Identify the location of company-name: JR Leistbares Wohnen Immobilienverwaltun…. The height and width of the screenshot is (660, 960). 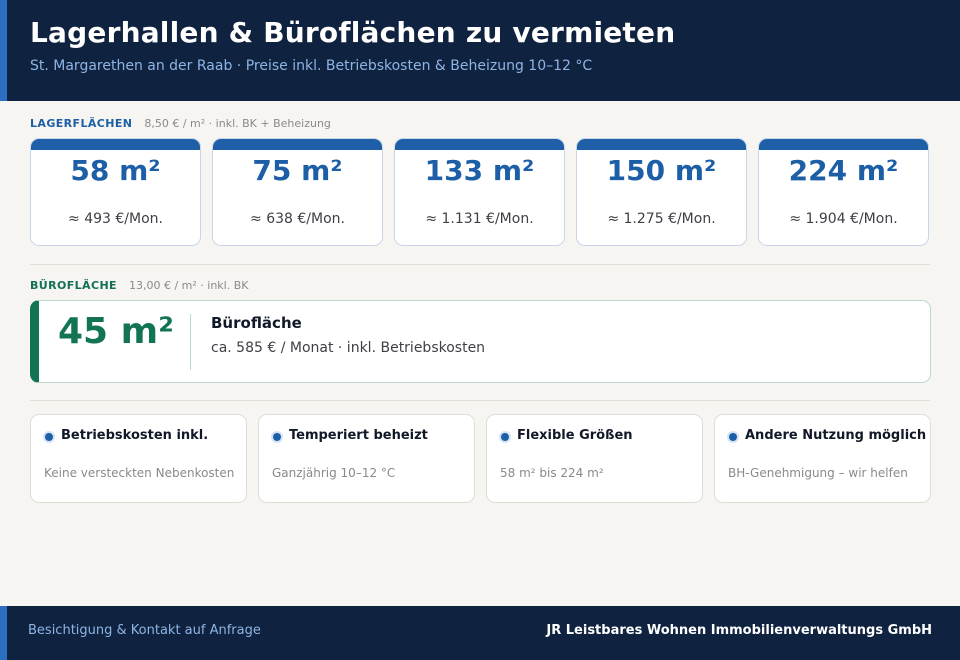
(739, 630).